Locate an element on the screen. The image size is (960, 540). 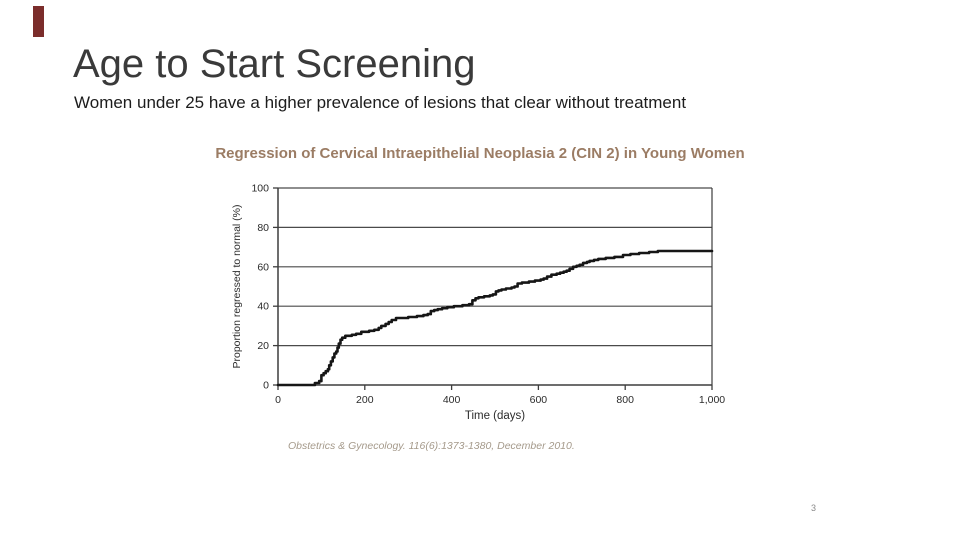
x-tick-label: 0 is located at coordinates (278, 400).